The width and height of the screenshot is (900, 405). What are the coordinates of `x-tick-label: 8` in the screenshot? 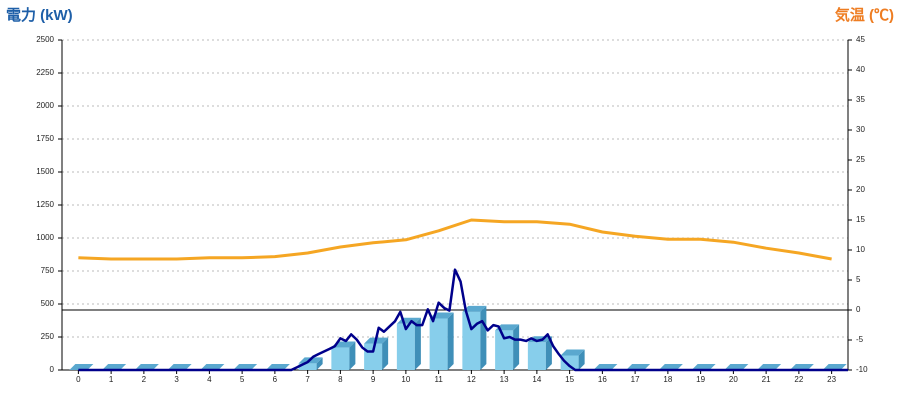 It's located at (340, 379).